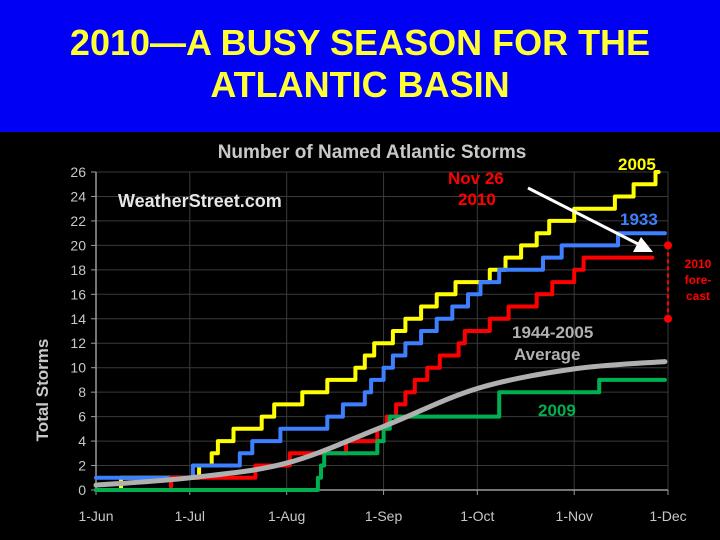 The image size is (720, 540). What do you see at coordinates (78, 196) in the screenshot?
I see `y-tick-label: 24` at bounding box center [78, 196].